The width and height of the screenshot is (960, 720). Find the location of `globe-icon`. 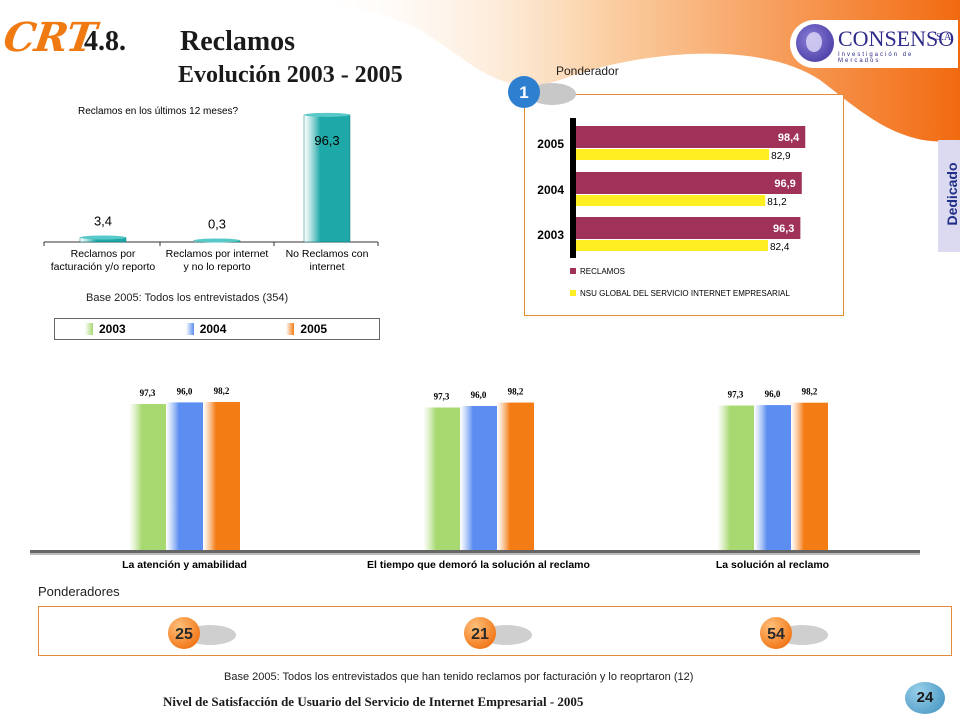

globe-icon is located at coordinates (815, 43).